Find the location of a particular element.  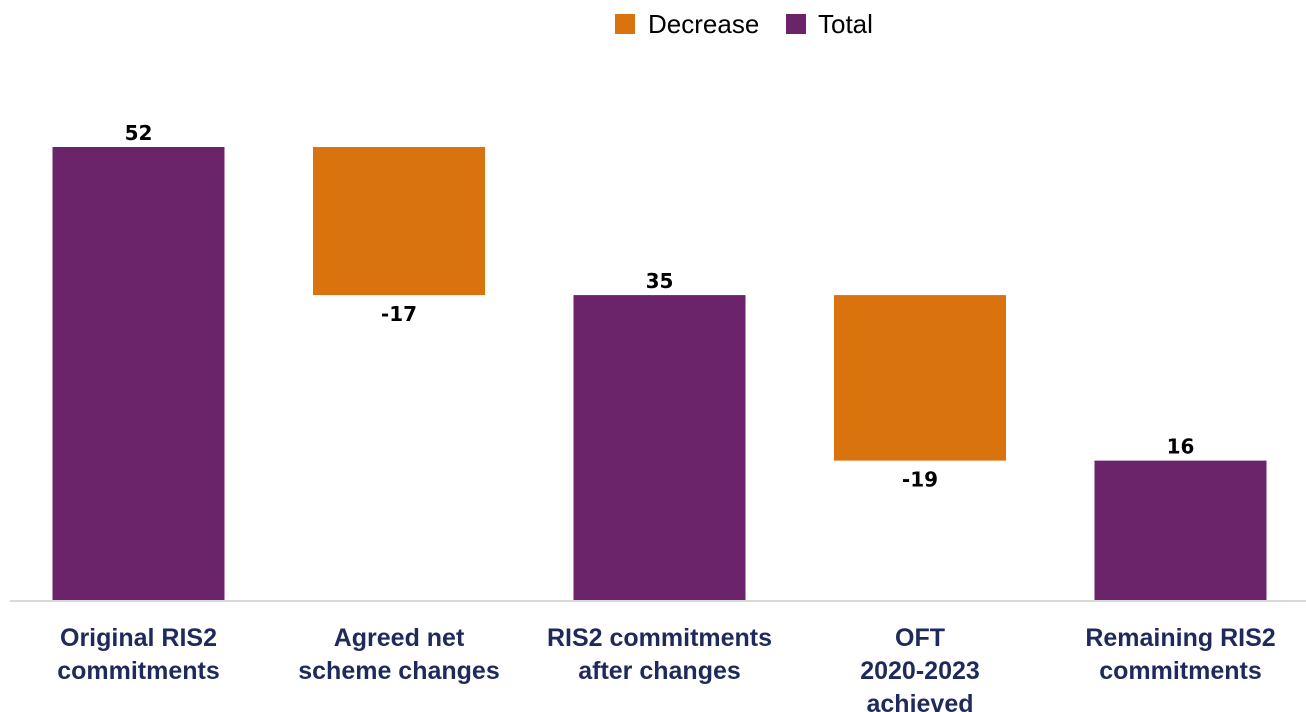

value-label-2: -17 is located at coordinates (399, 314).